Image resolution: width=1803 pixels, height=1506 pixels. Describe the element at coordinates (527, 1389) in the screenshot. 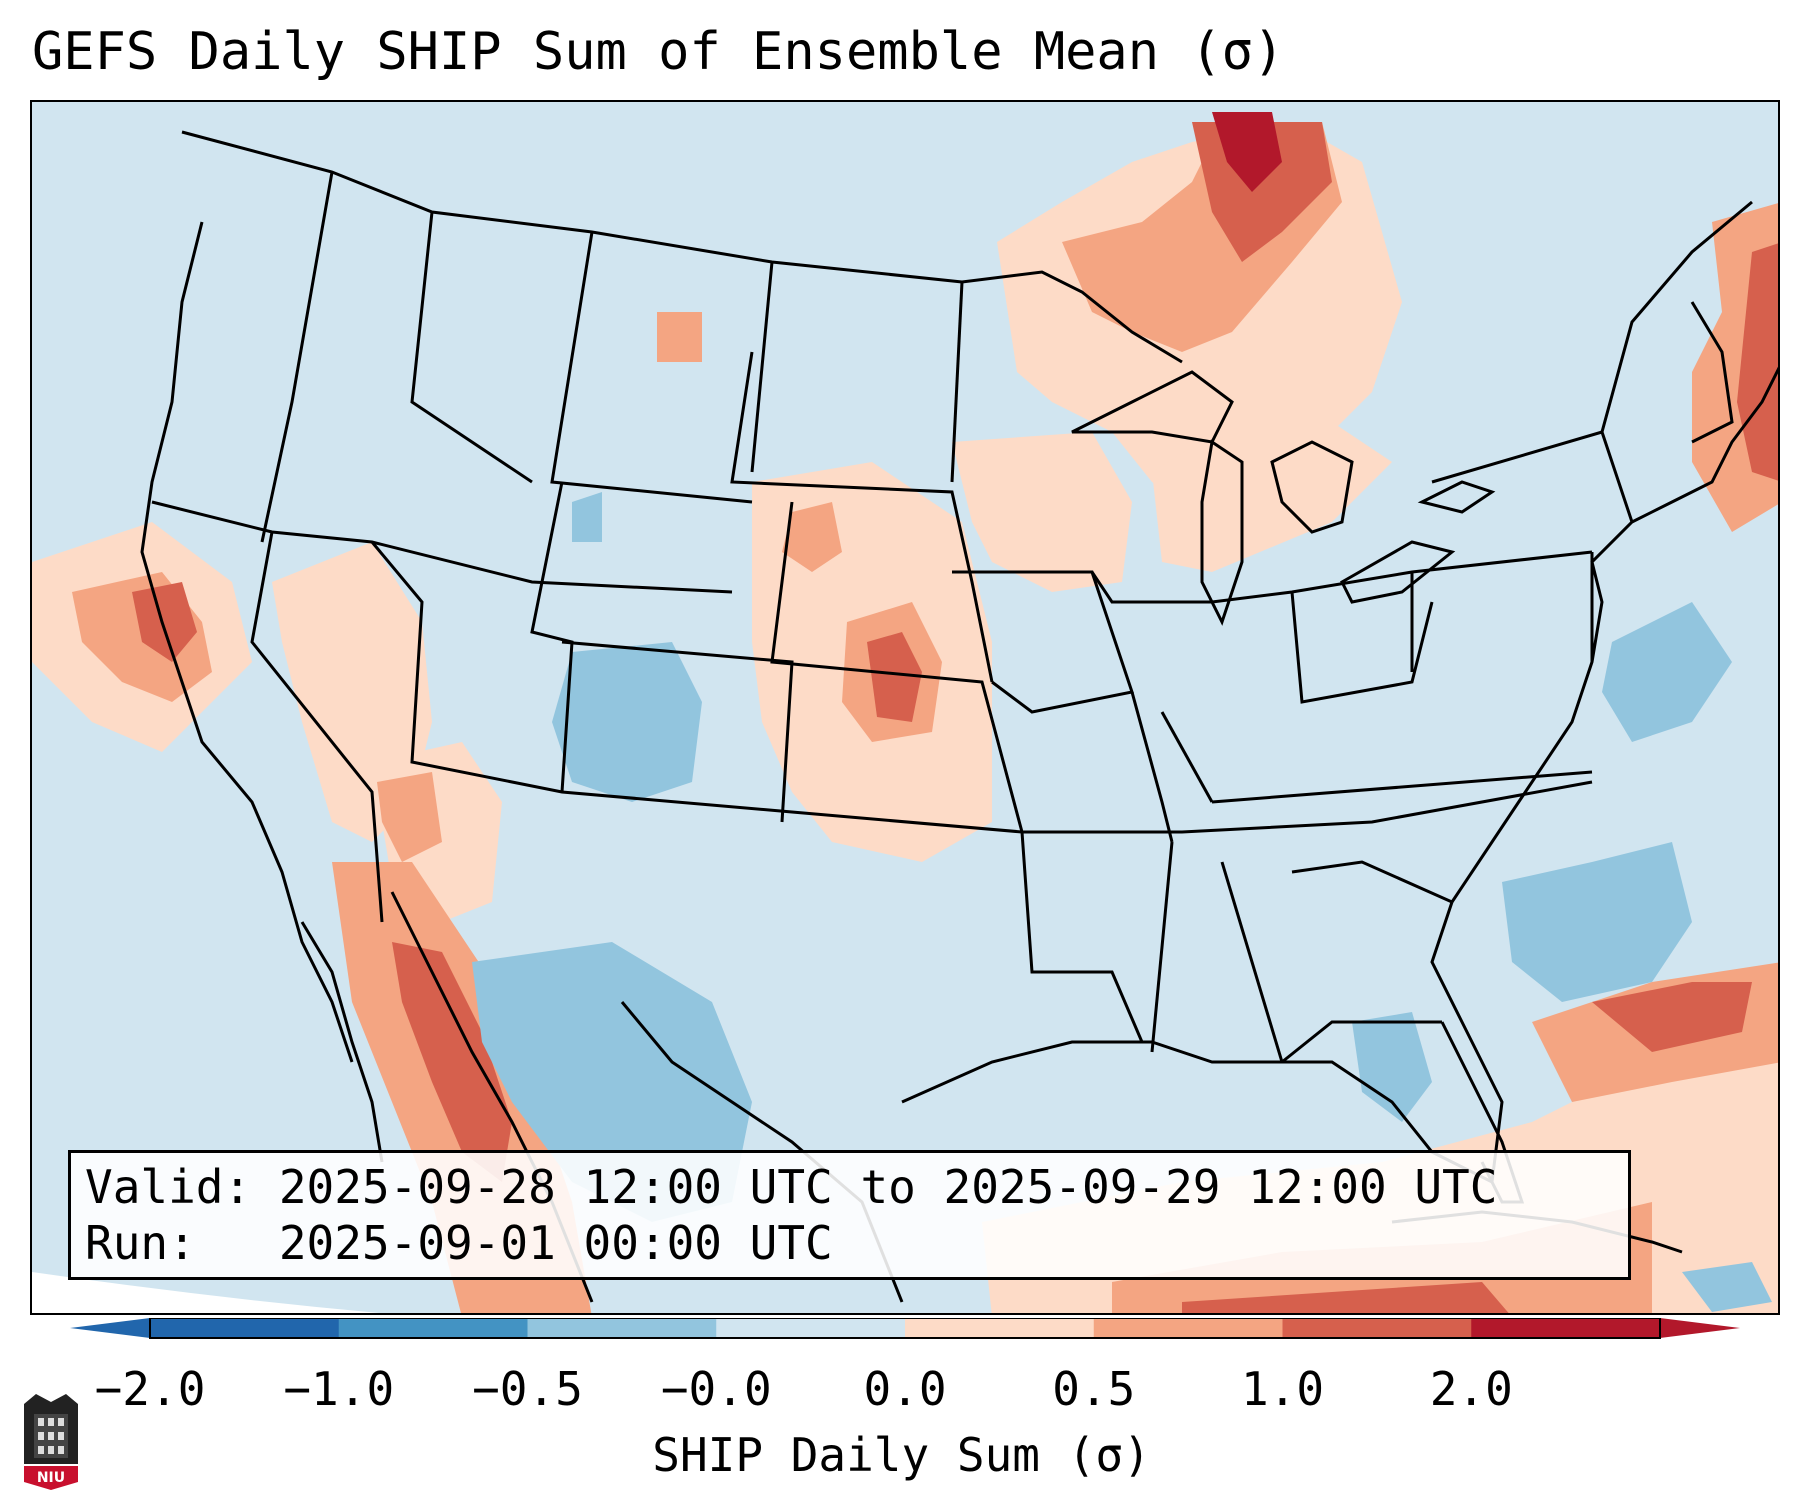

I see `colorbar-tick-label: −0.5` at that location.